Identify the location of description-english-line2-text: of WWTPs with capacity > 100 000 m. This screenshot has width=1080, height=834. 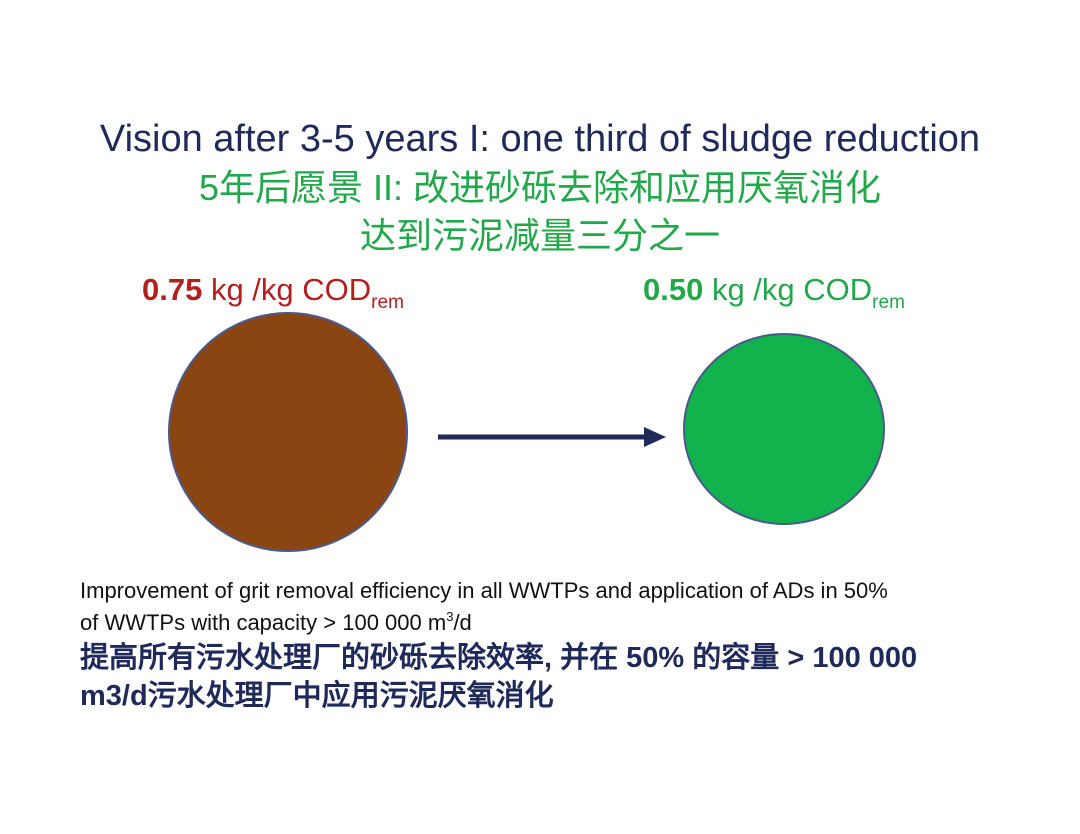
(263, 622).